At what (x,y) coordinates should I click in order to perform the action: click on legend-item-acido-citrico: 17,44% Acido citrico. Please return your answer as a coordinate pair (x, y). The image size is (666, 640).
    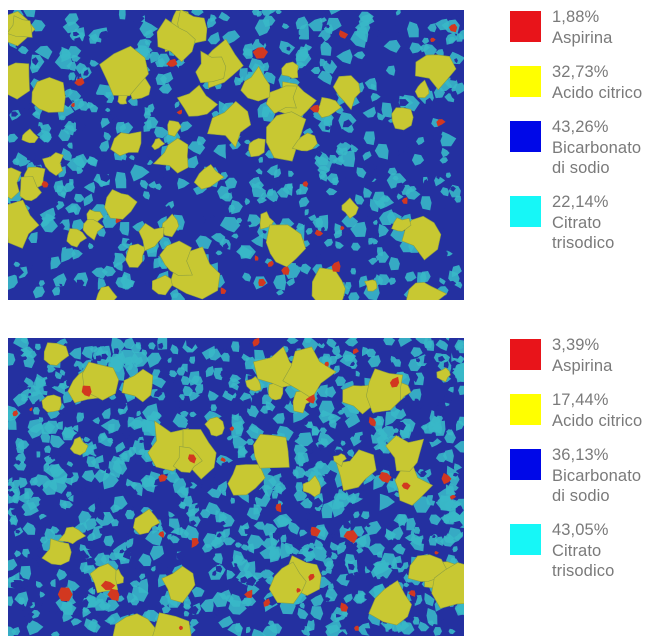
    Looking at the image, I should click on (588, 416).